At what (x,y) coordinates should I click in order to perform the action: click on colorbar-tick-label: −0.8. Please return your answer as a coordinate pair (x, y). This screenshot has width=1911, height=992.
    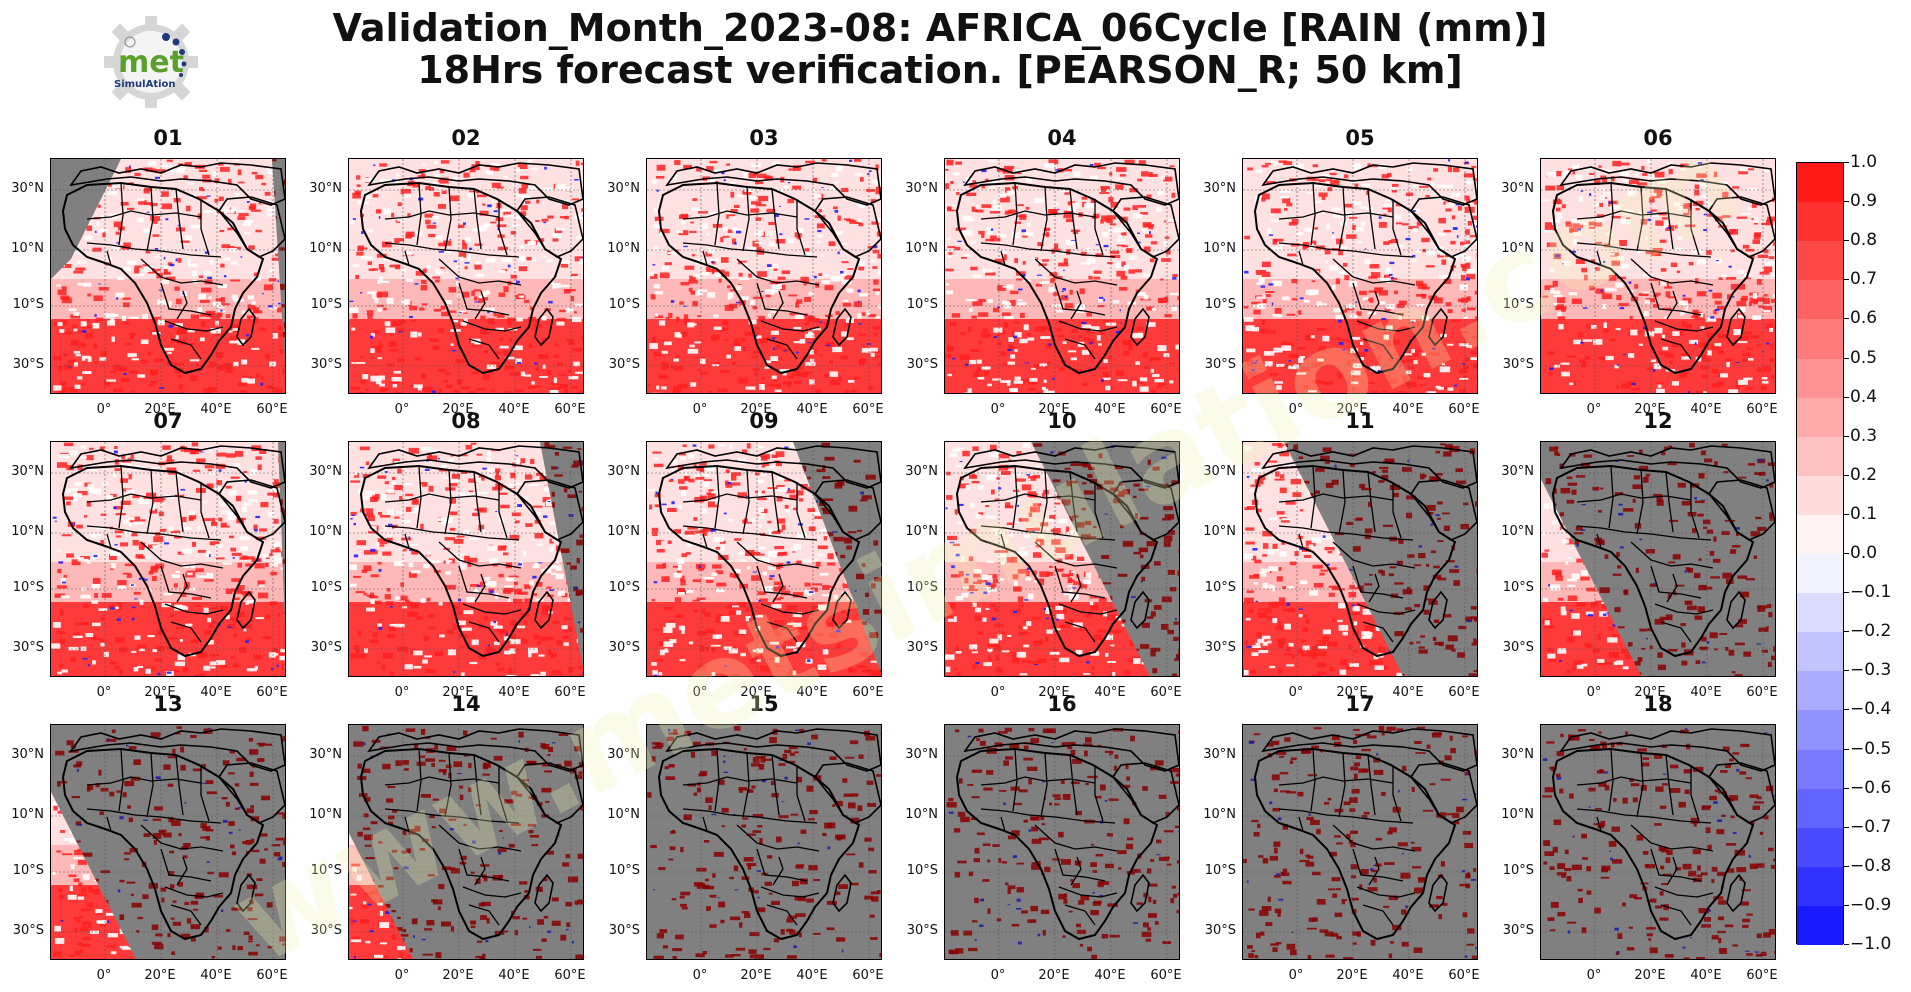
    Looking at the image, I should click on (1870, 866).